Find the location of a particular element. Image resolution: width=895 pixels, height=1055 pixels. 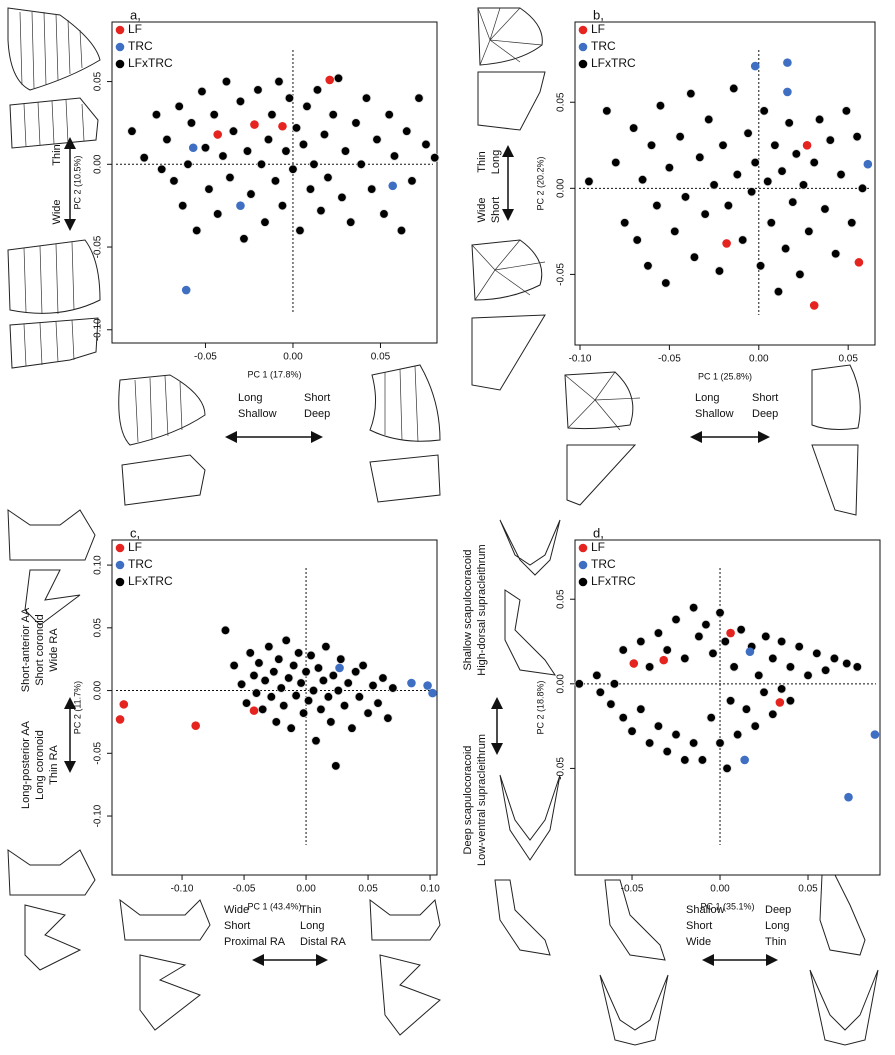

legend-label: LFxTRC is located at coordinates (150, 63).